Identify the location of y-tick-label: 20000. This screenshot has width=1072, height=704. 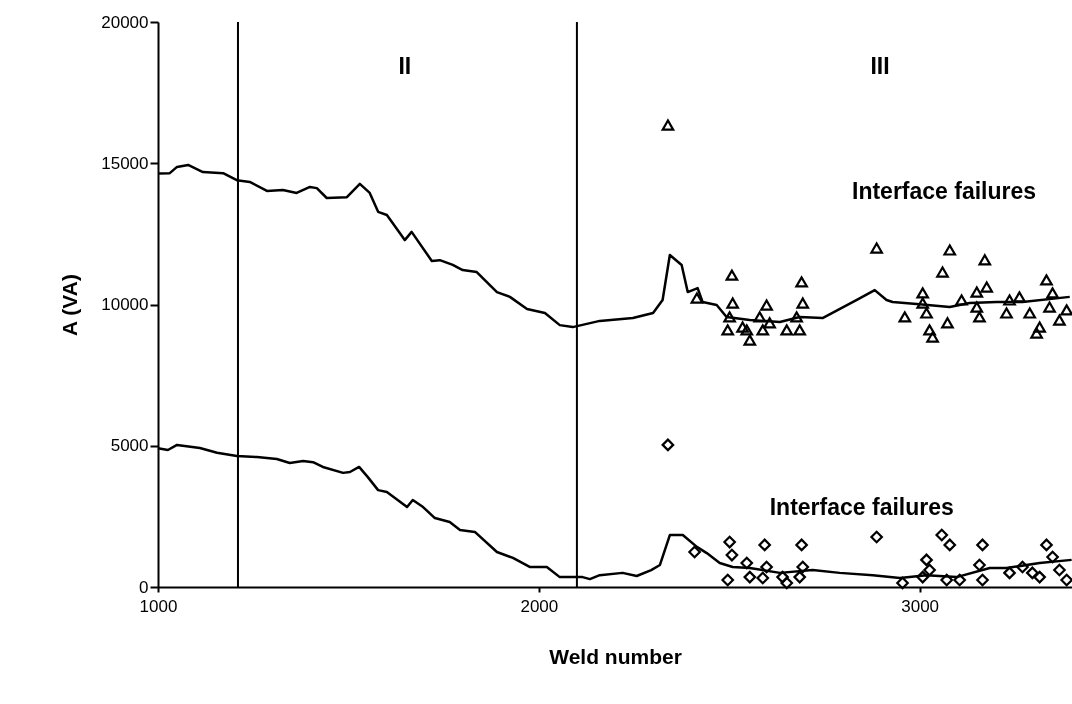
(125, 22).